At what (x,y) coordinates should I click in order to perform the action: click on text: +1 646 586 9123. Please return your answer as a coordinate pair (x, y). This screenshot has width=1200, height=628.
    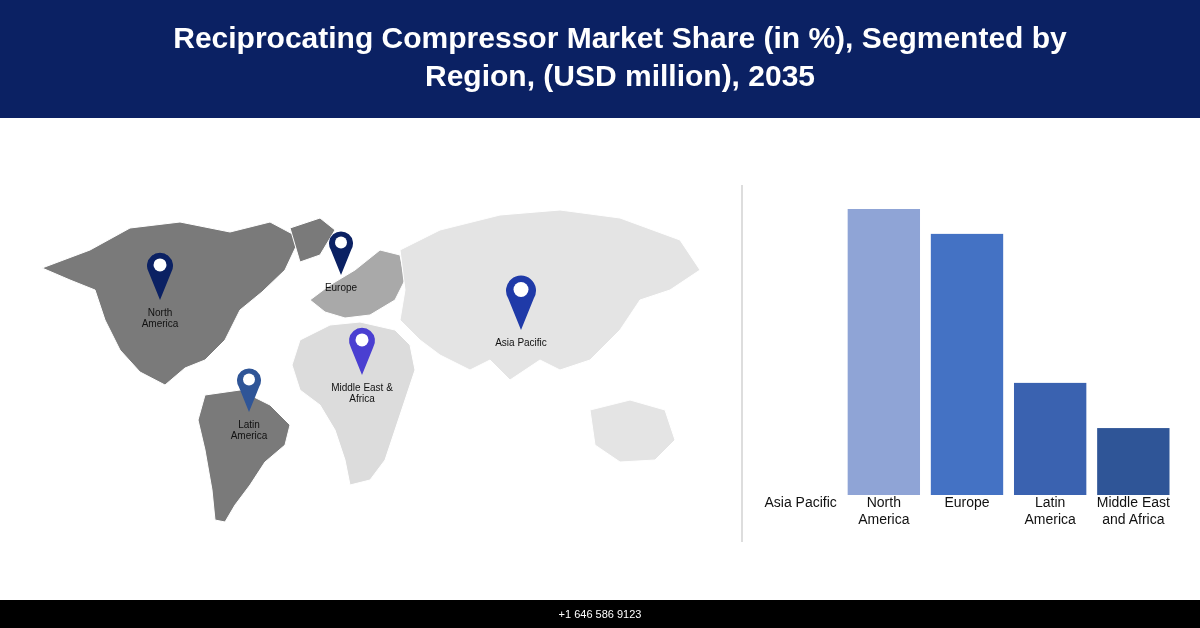
    Looking at the image, I should click on (600, 614).